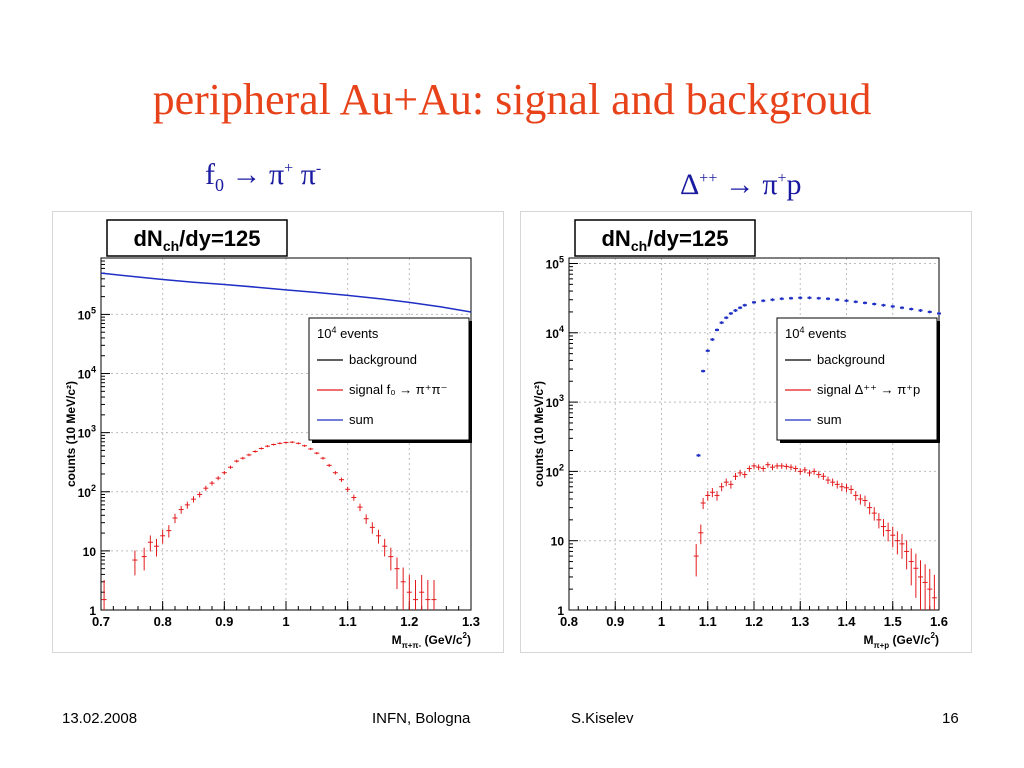 The height and width of the screenshot is (768, 1024). I want to click on chart-title-a: dN, so click(615, 238).